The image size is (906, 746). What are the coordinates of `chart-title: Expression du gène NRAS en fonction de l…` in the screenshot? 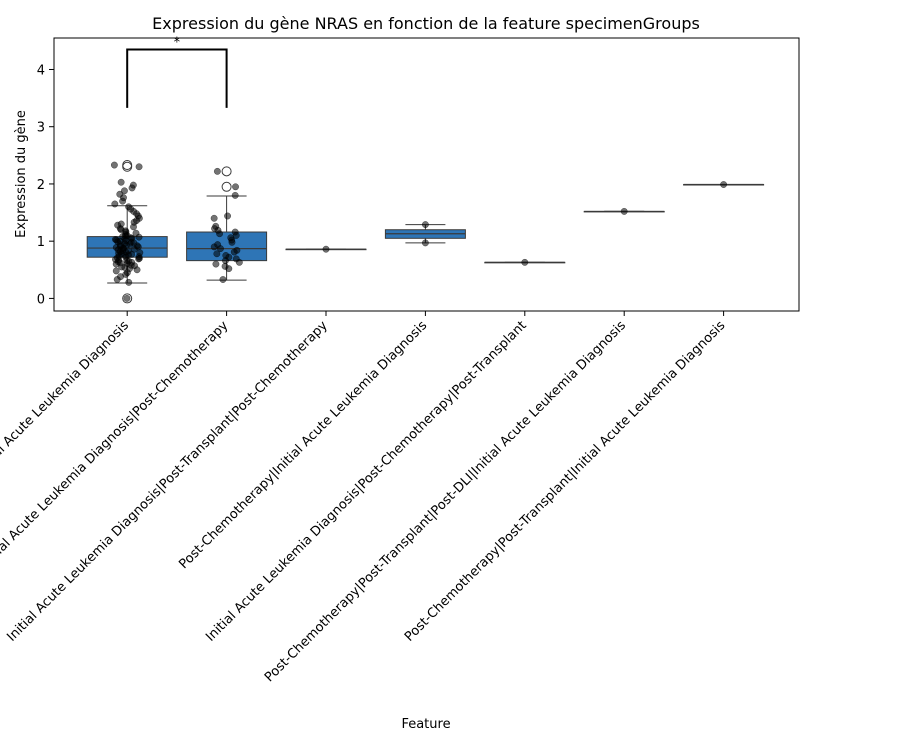 It's located at (426, 23).